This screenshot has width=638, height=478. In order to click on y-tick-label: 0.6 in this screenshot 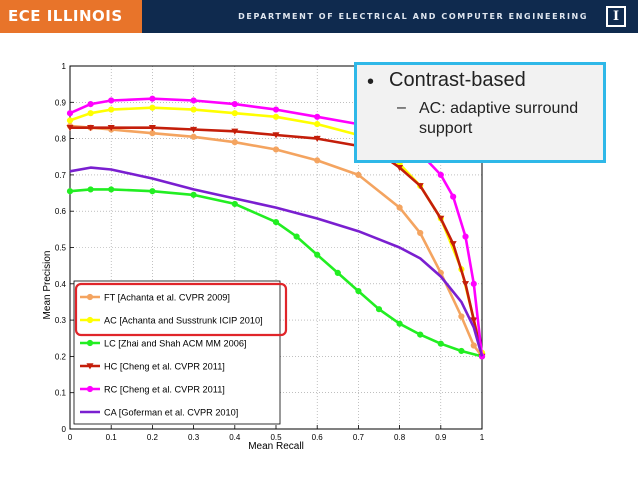, I will do `click(61, 211)`.